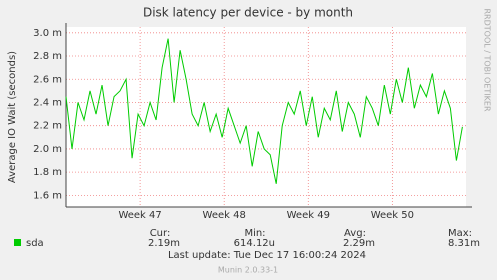  Describe the element at coordinates (47, 79) in the screenshot. I see `y-tick-label: 2.6 m` at that location.